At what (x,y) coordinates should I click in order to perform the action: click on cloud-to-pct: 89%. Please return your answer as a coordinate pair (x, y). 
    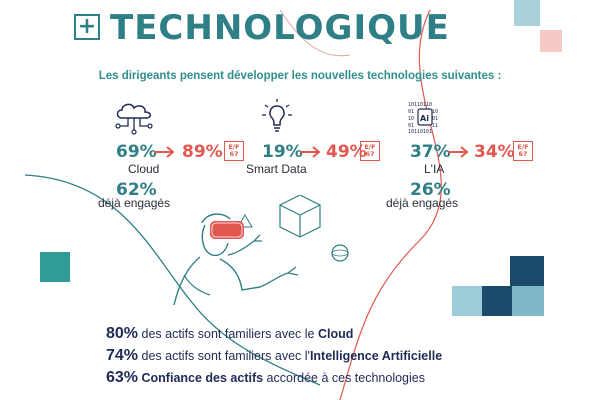
    Looking at the image, I should click on (202, 152).